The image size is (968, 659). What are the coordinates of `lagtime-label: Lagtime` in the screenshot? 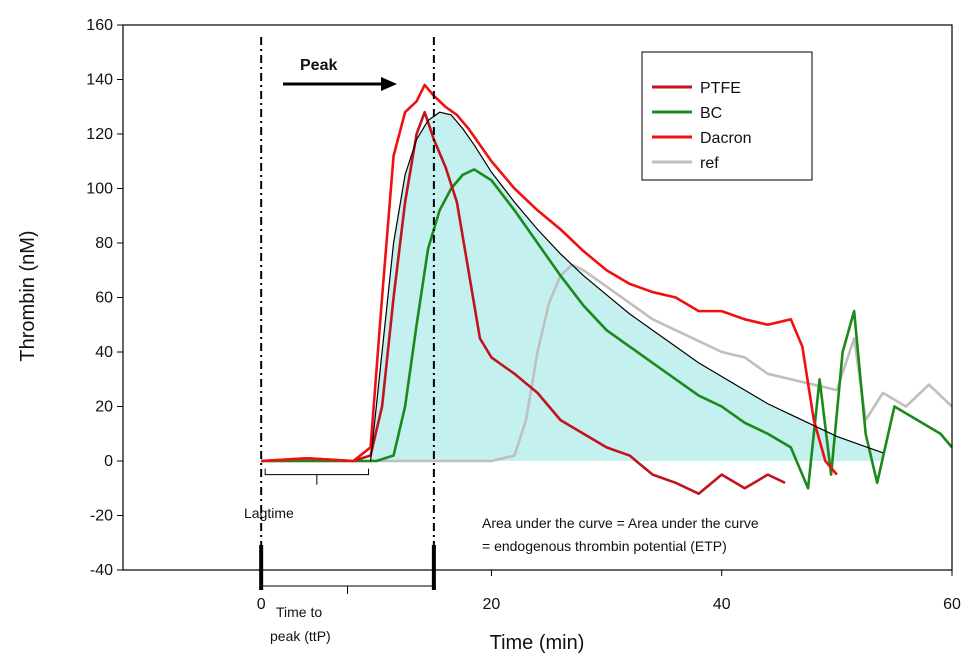 It's located at (269, 513).